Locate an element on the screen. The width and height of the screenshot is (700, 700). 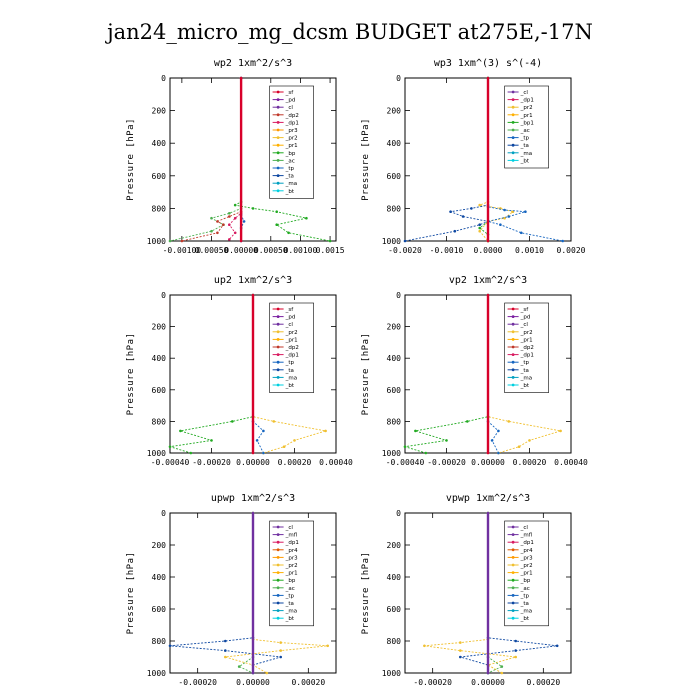
x-tick-label: 0.00050 is located at coordinates (271, 250).